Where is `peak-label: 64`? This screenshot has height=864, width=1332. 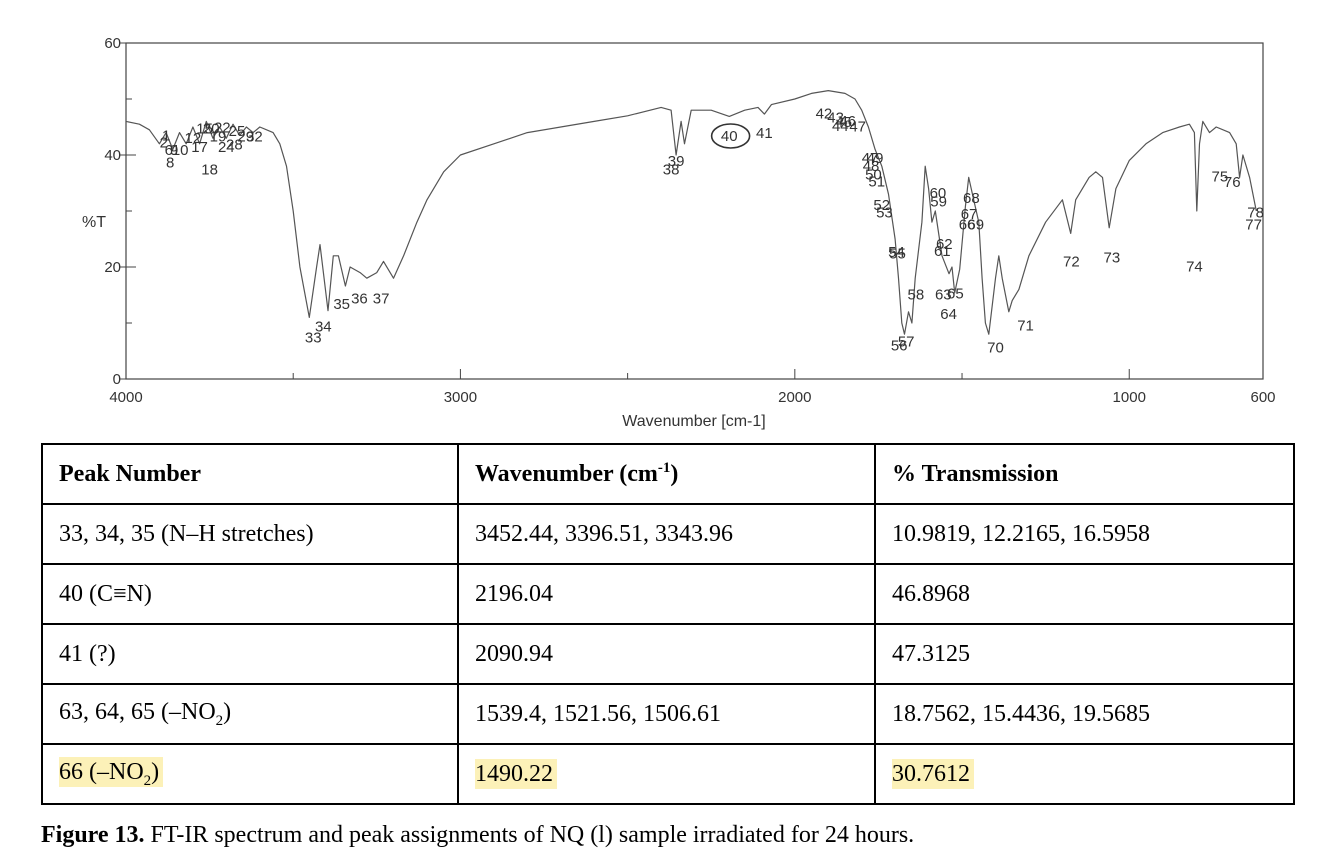 peak-label: 64 is located at coordinates (948, 314).